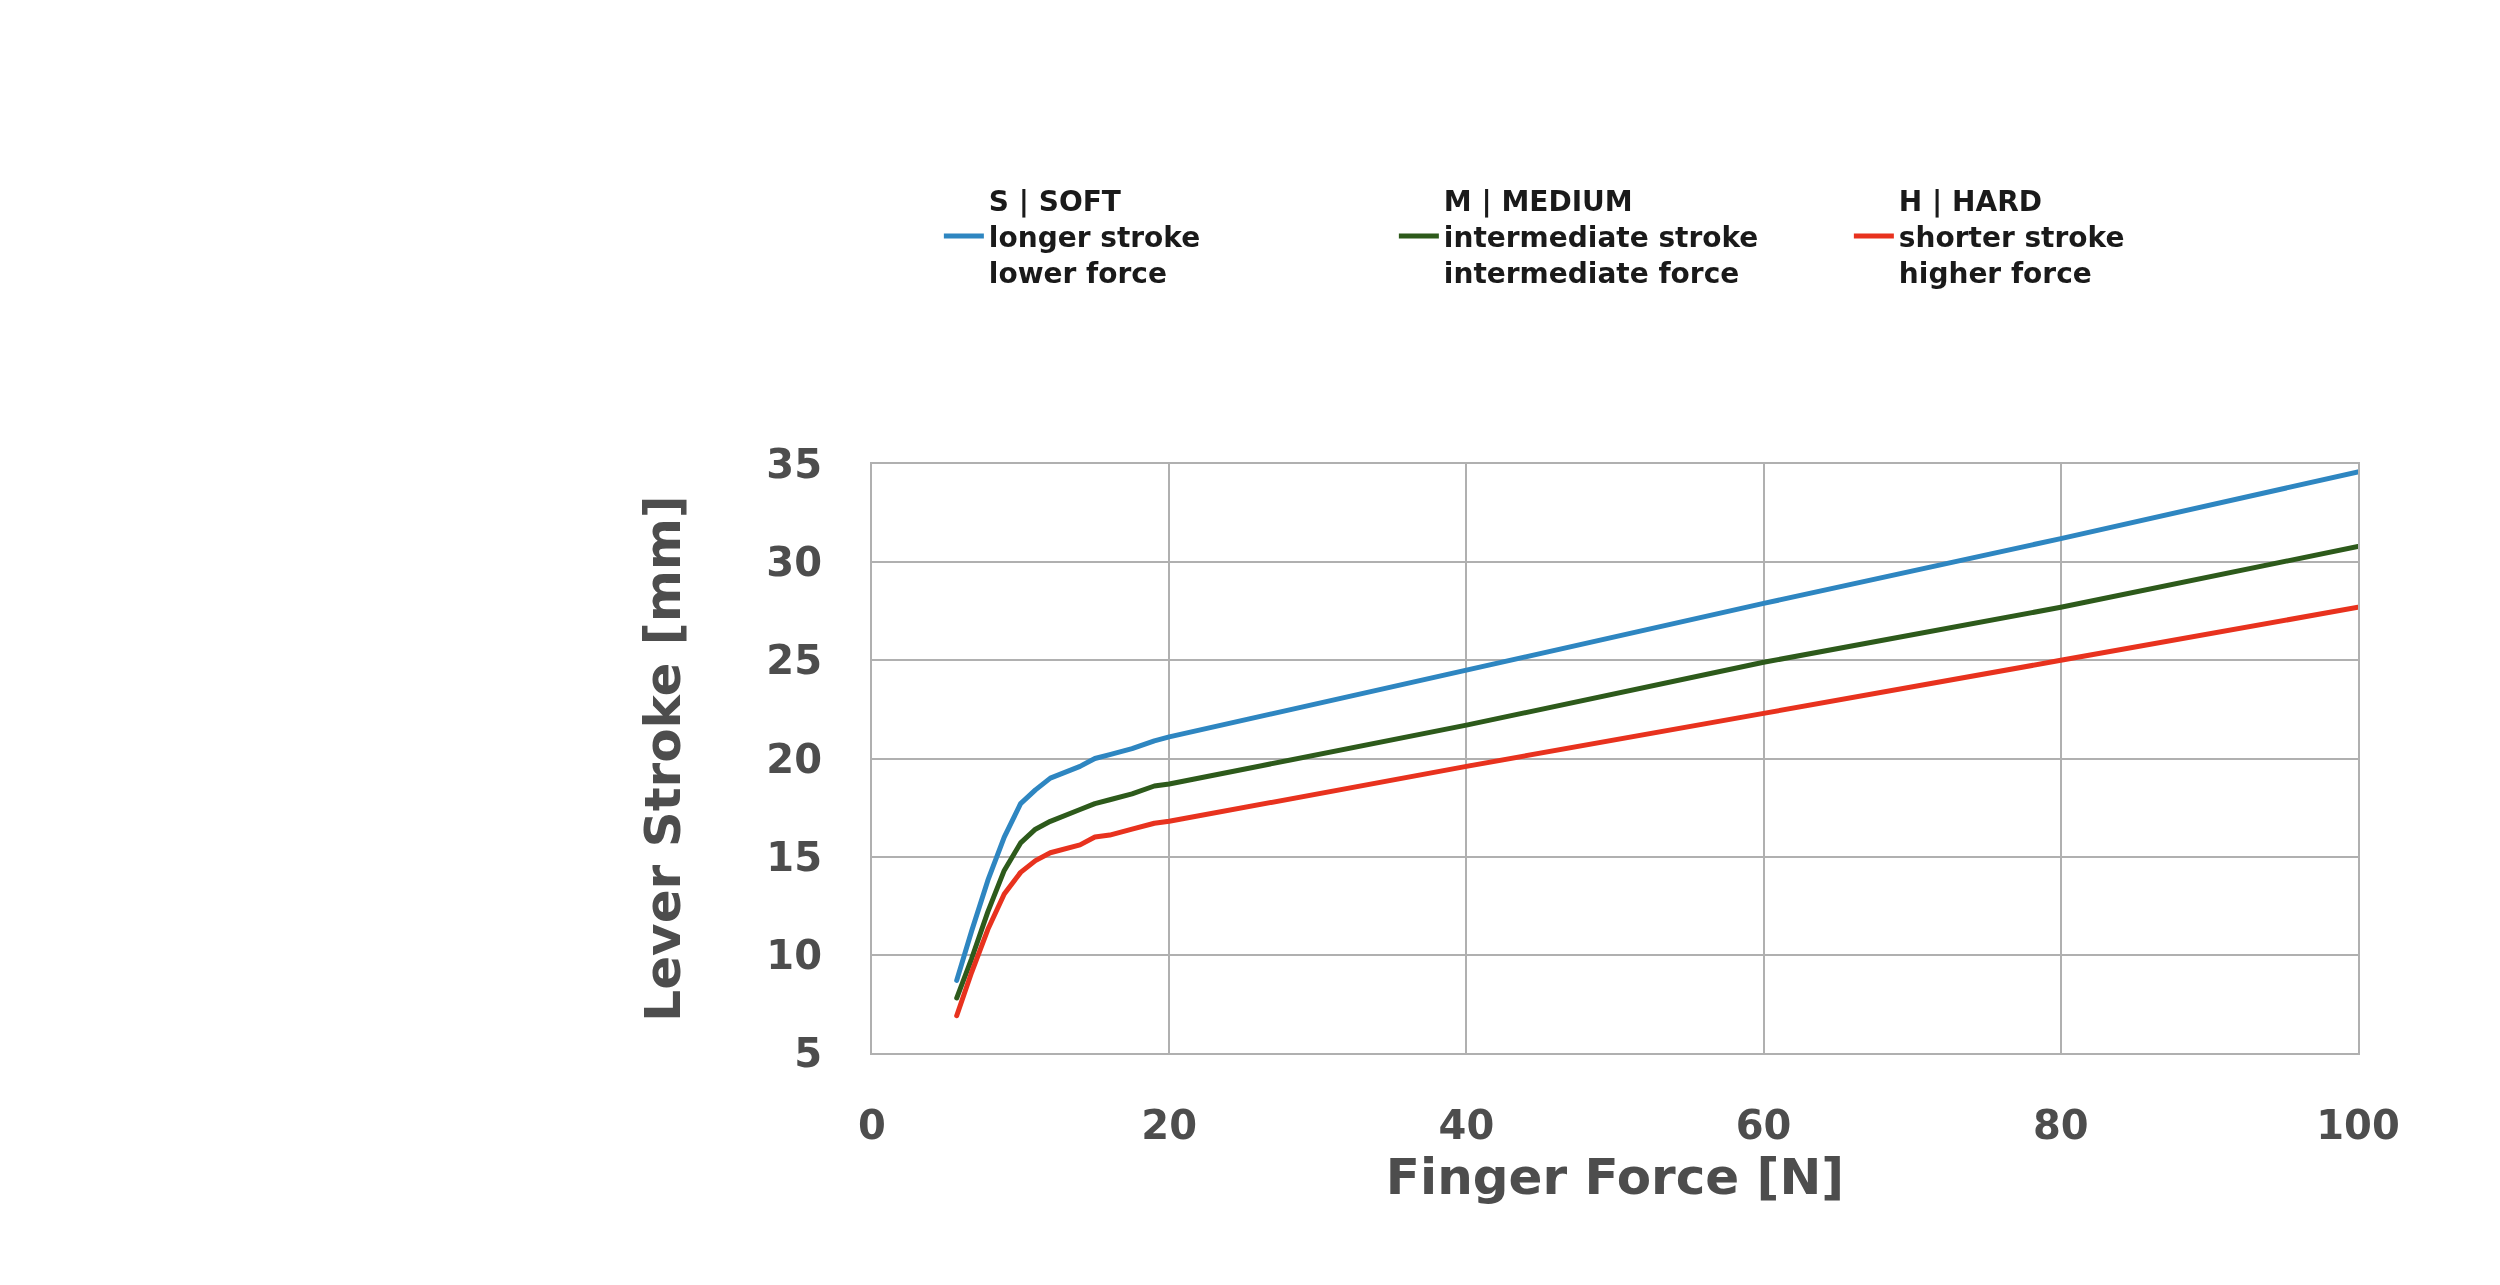  What do you see at coordinates (794, 660) in the screenshot?
I see `y-tick-label: 25` at bounding box center [794, 660].